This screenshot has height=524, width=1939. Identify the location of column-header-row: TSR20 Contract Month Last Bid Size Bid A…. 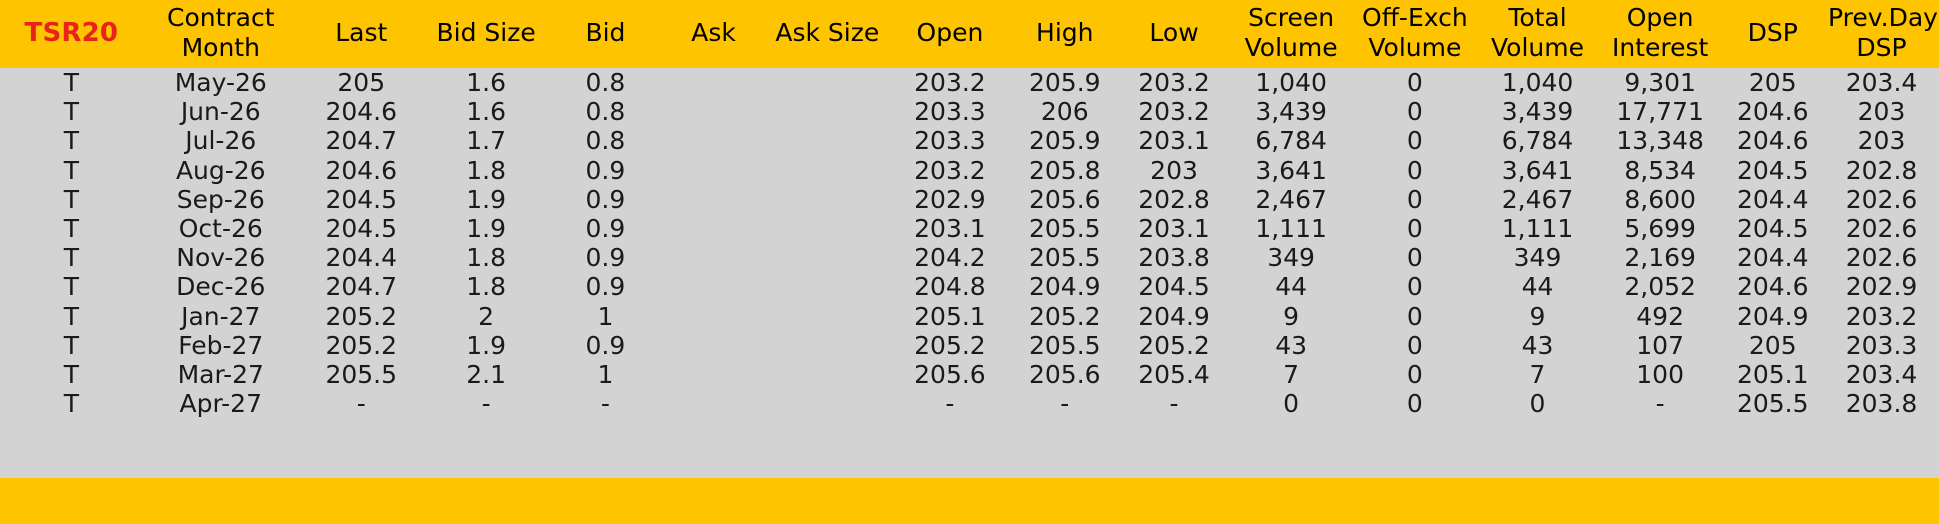
(969, 34).